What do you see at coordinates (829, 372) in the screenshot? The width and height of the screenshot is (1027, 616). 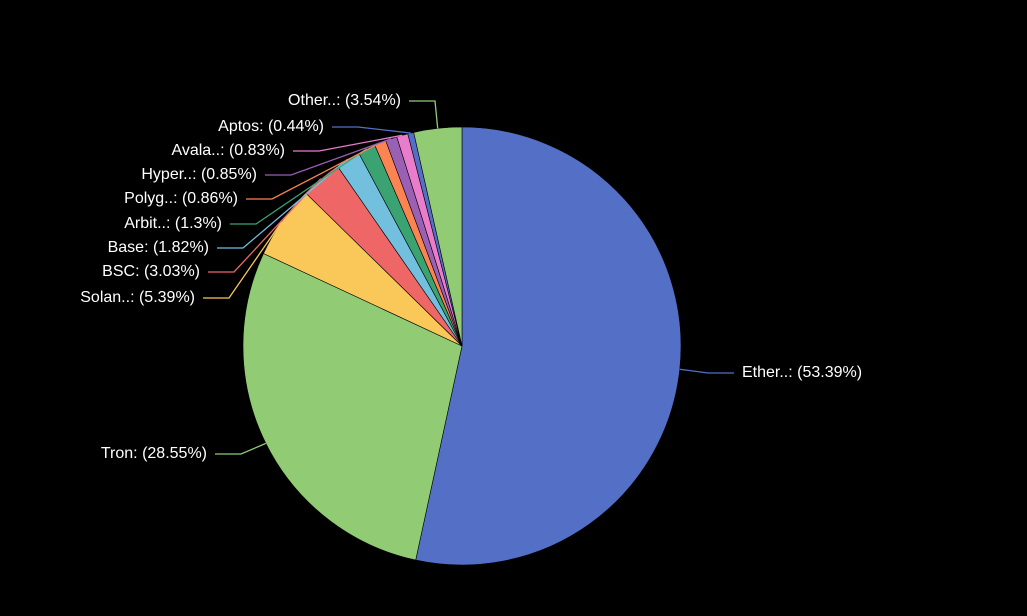 I see `value-label: (53.39%)` at bounding box center [829, 372].